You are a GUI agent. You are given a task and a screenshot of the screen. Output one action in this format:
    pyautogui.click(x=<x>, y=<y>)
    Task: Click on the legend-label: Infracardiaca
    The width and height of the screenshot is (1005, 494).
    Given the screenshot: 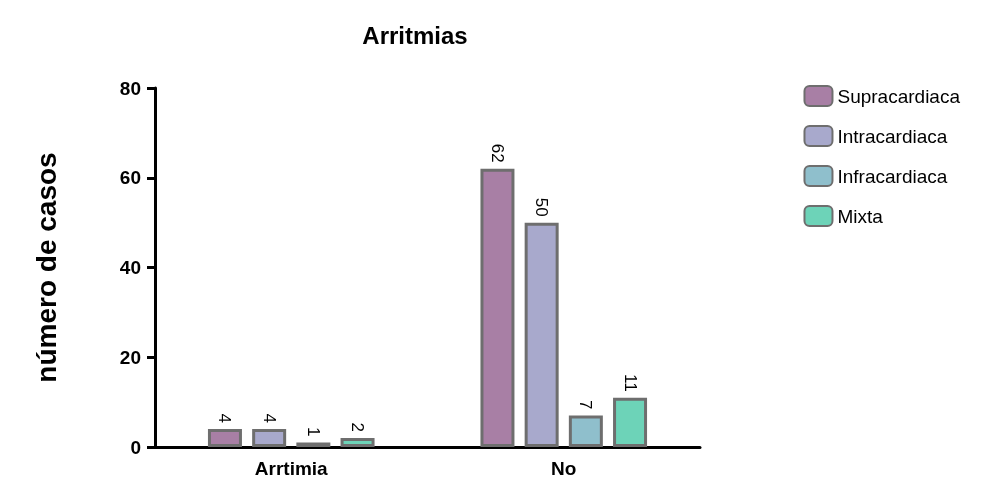 What is the action you would take?
    pyautogui.click(x=892, y=176)
    